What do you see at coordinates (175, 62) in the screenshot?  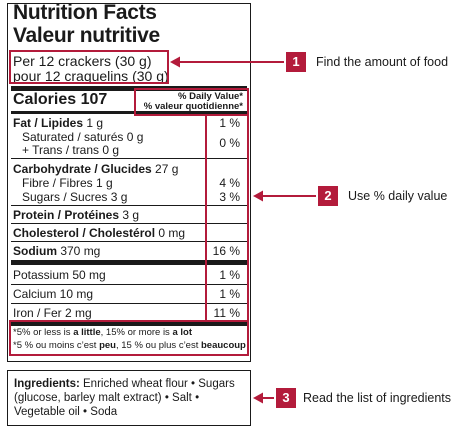 I see `arrow-1-head` at bounding box center [175, 62].